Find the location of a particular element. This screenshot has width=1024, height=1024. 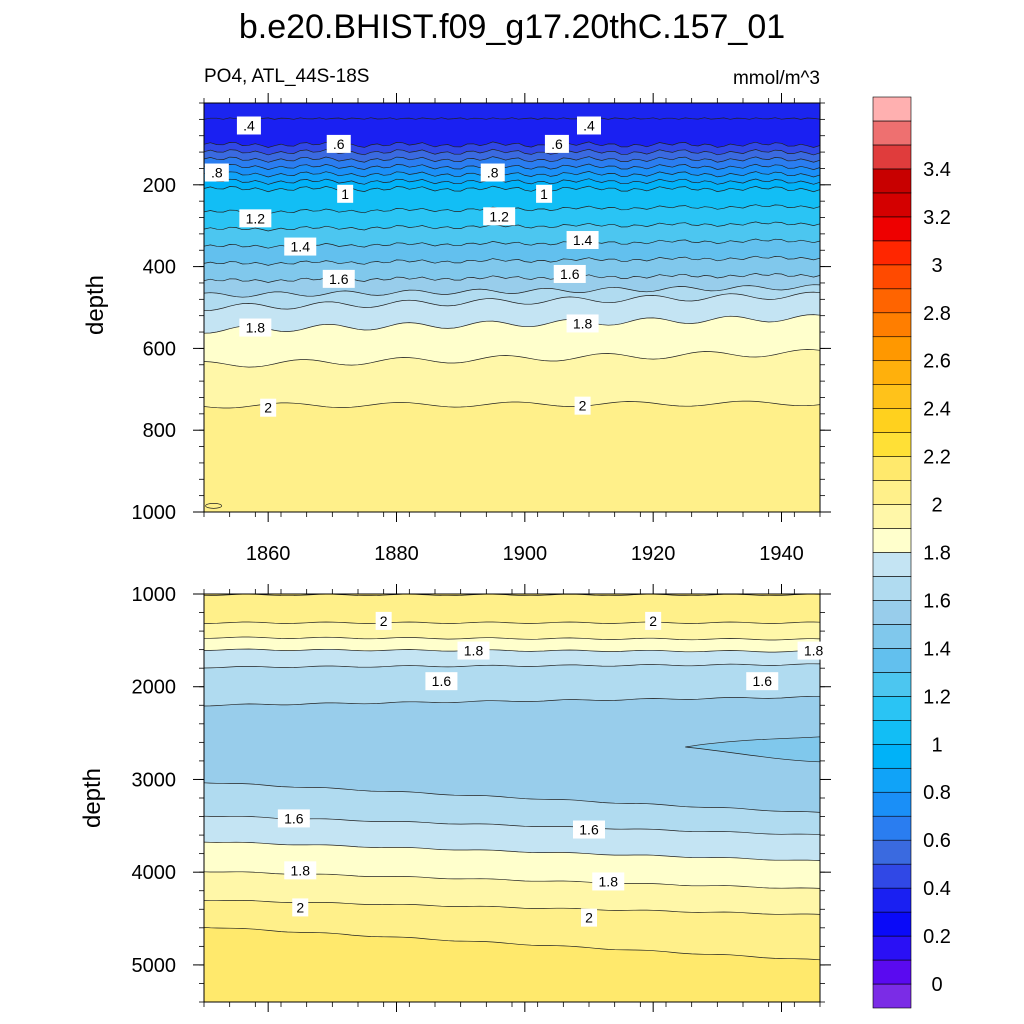

y-tick-label: 4000 is located at coordinates (154, 873).